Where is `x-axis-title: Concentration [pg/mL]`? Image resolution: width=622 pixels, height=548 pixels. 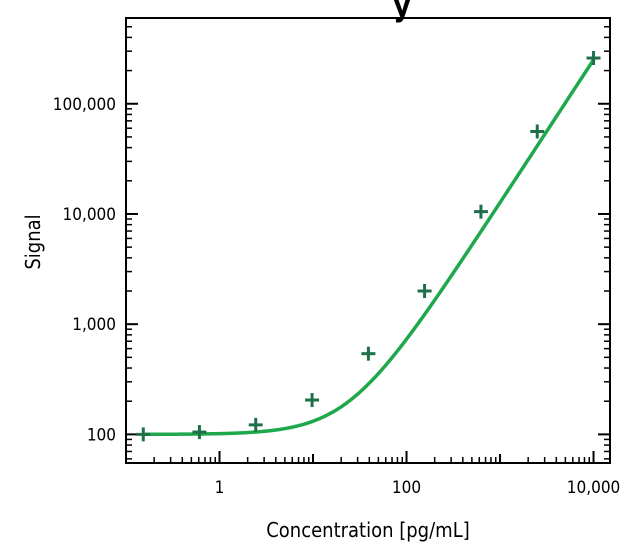
x-axis-title: Concentration [pg/mL] is located at coordinates (368, 530).